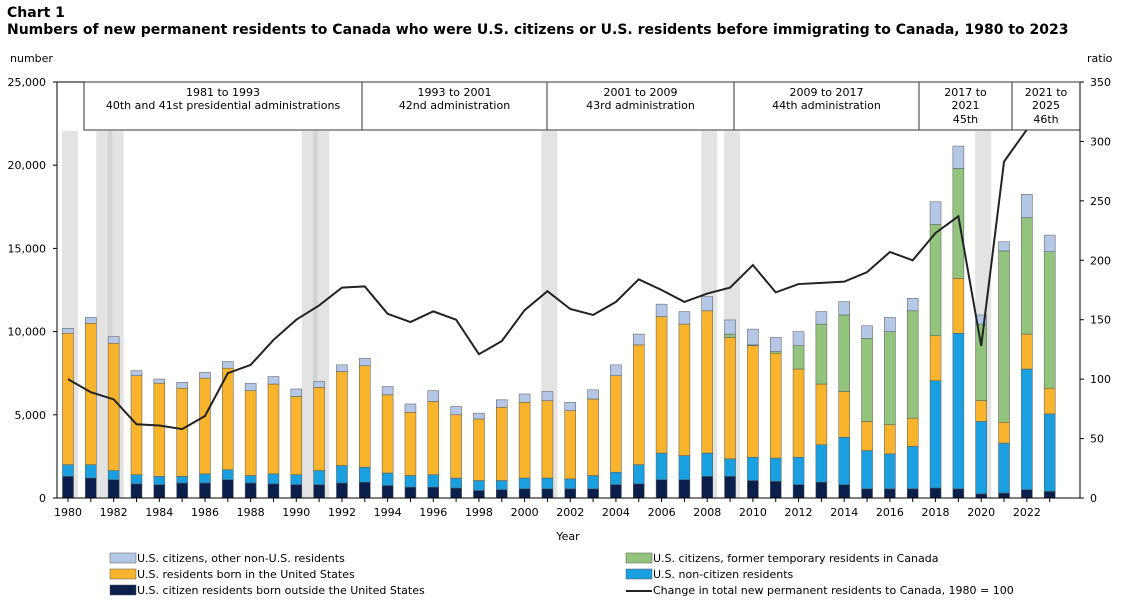  I want to click on x-tick-label-2006: 2006, so click(662, 512).